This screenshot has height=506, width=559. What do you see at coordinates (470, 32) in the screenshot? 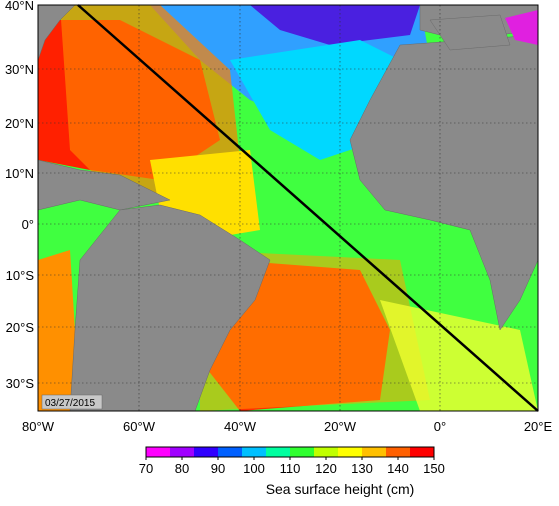
I see `land-iberia-region` at bounding box center [470, 32].